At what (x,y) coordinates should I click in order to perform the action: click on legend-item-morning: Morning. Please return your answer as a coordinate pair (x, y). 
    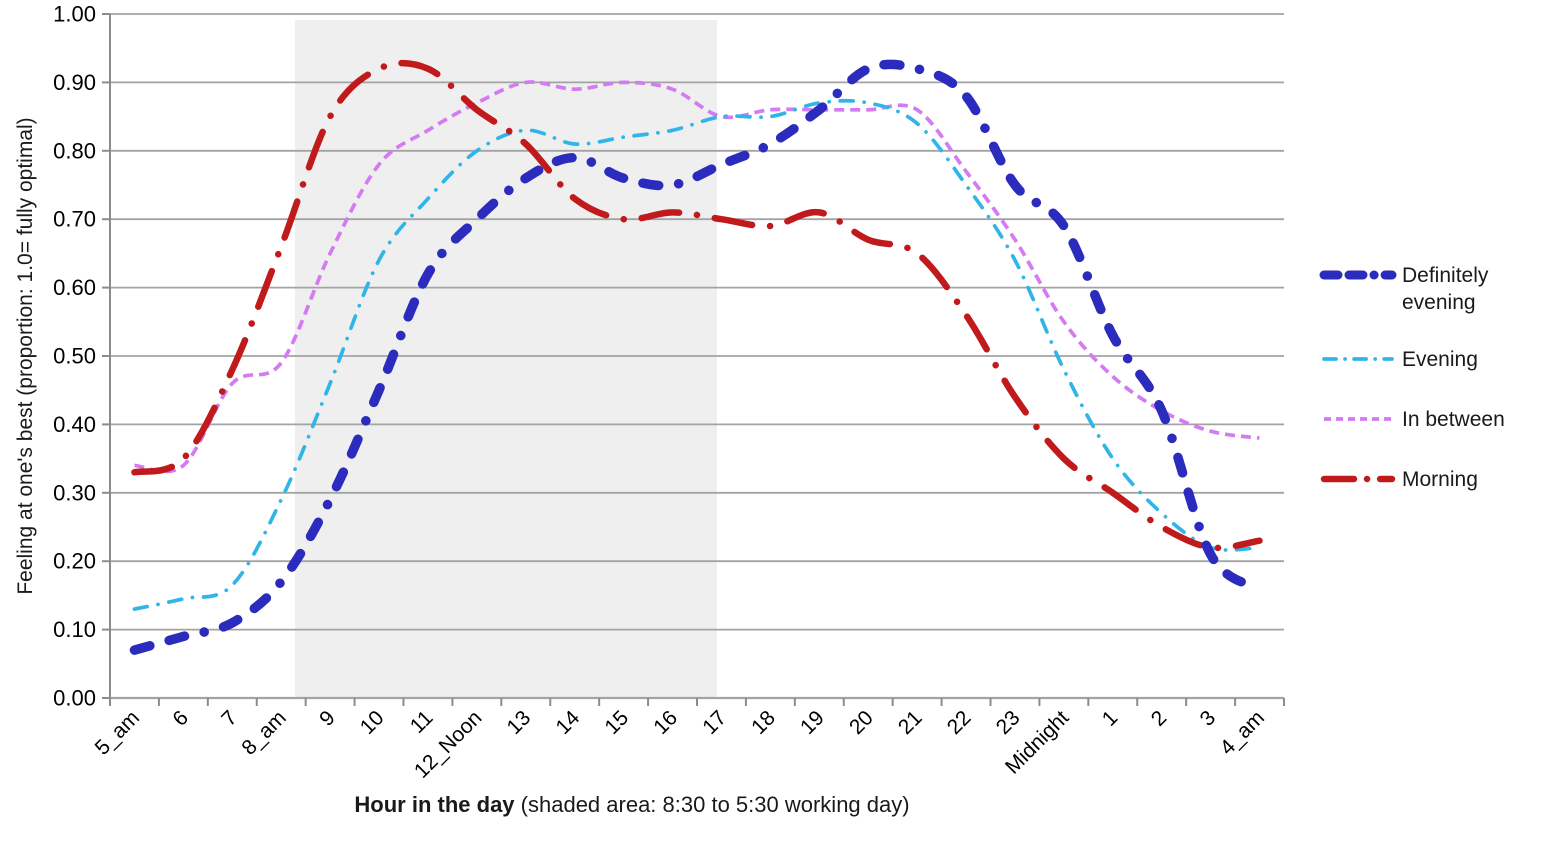
    Looking at the image, I should click on (1432, 479).